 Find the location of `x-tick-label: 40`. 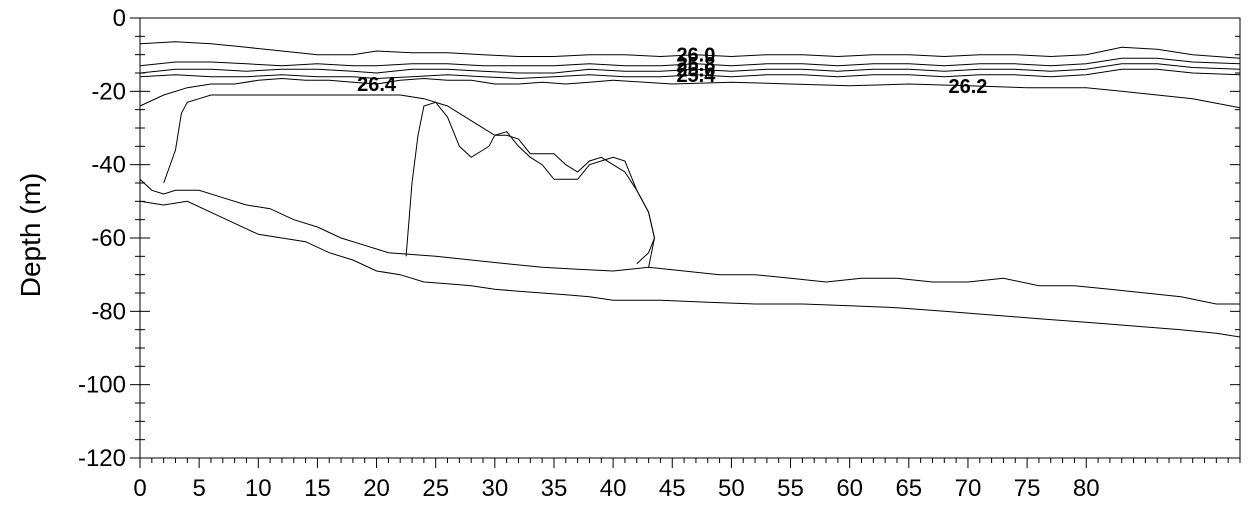

x-tick-label: 40 is located at coordinates (613, 488).